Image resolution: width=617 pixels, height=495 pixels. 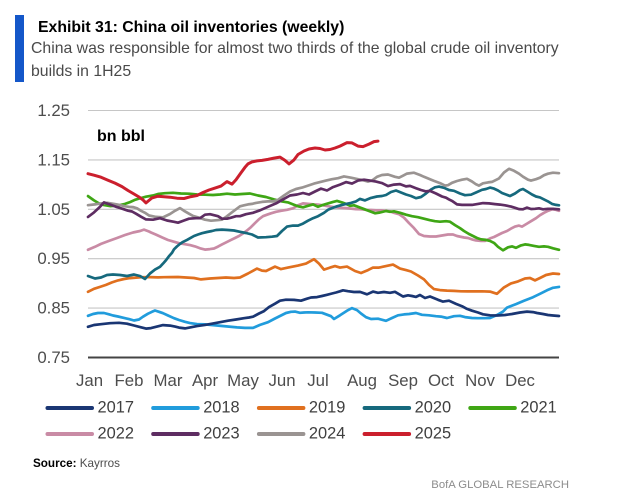 What do you see at coordinates (53, 258) in the screenshot?
I see `svg-text: 0.95` at bounding box center [53, 258].